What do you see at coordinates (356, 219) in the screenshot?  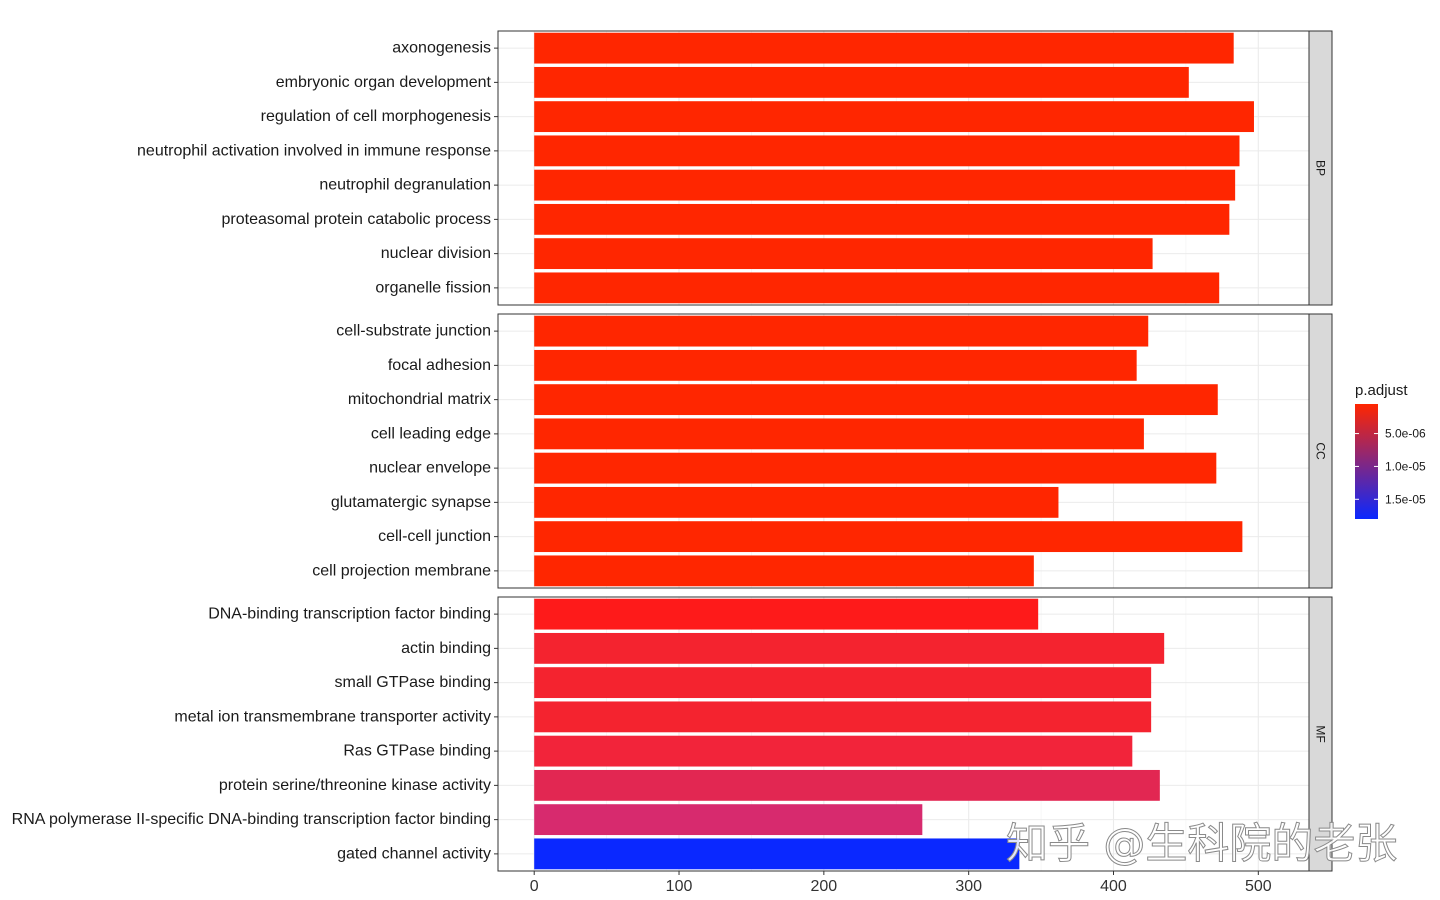 I see `category-label: proteasomal protein catabolic process` at bounding box center [356, 219].